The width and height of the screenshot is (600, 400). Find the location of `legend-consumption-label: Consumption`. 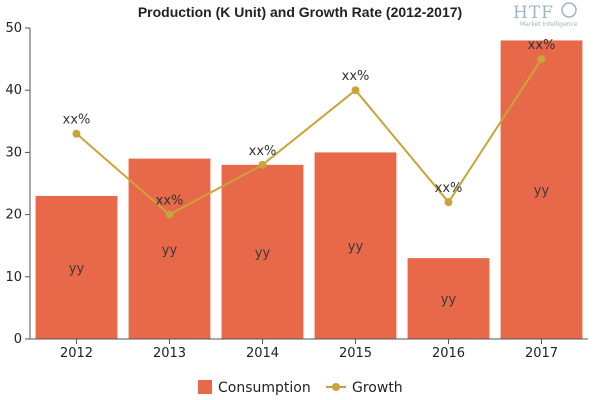

legend-consumption-label: Consumption is located at coordinates (264, 388).